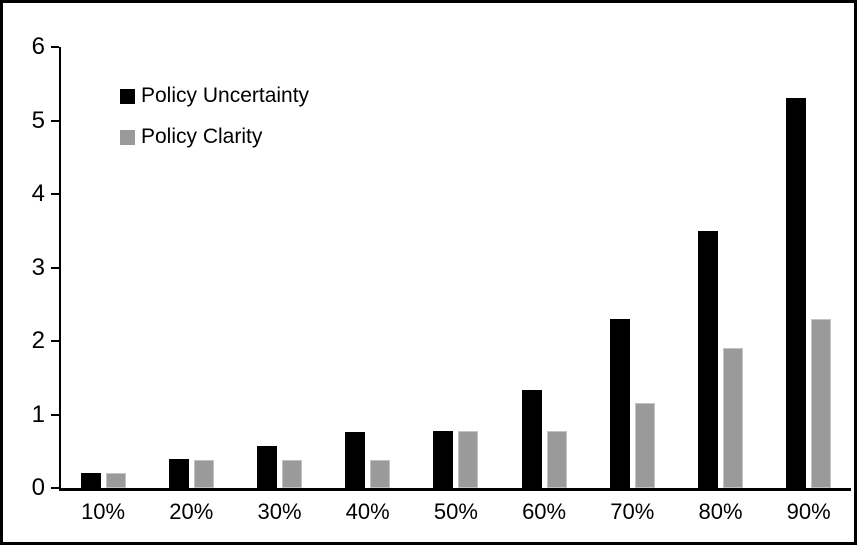 The image size is (857, 545). I want to click on x-axis-line, so click(455, 489).